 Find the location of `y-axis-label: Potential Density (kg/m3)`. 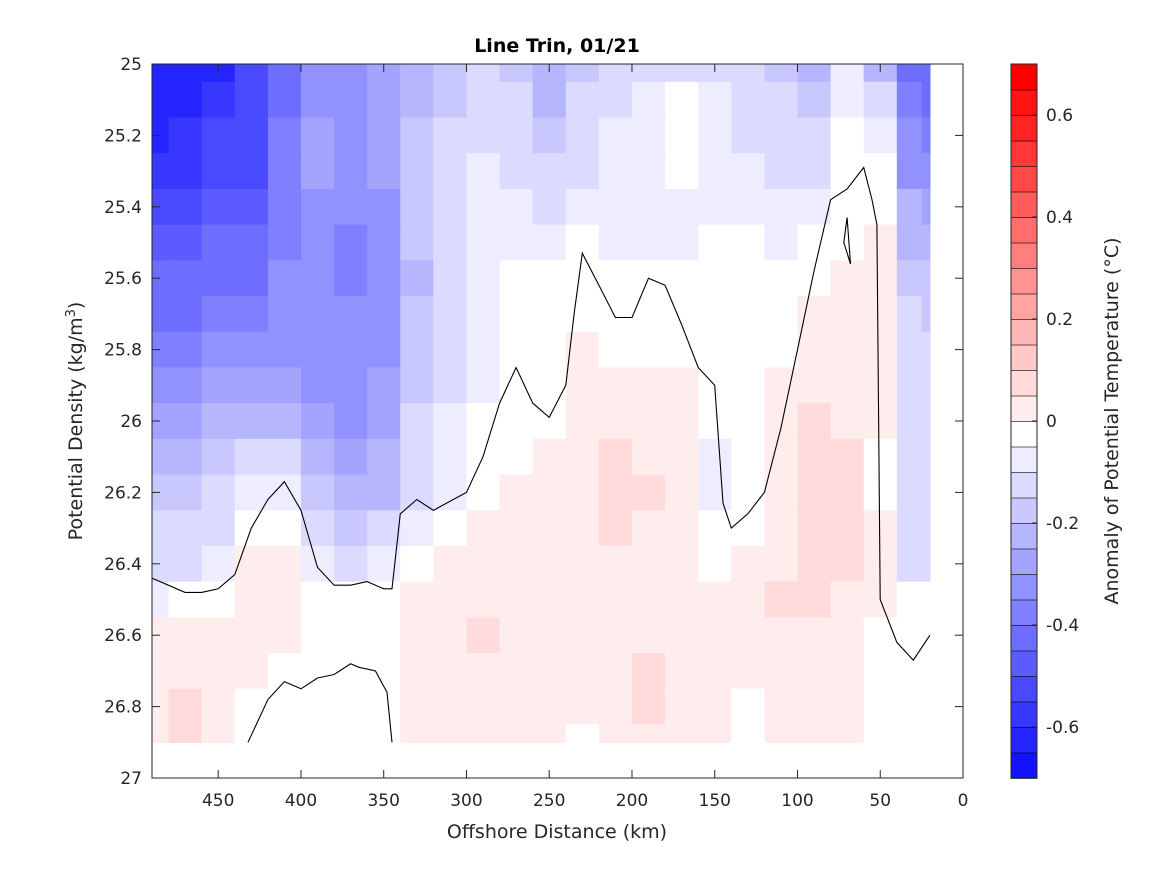

y-axis-label: Potential Density (kg/m3) is located at coordinates (76, 421).